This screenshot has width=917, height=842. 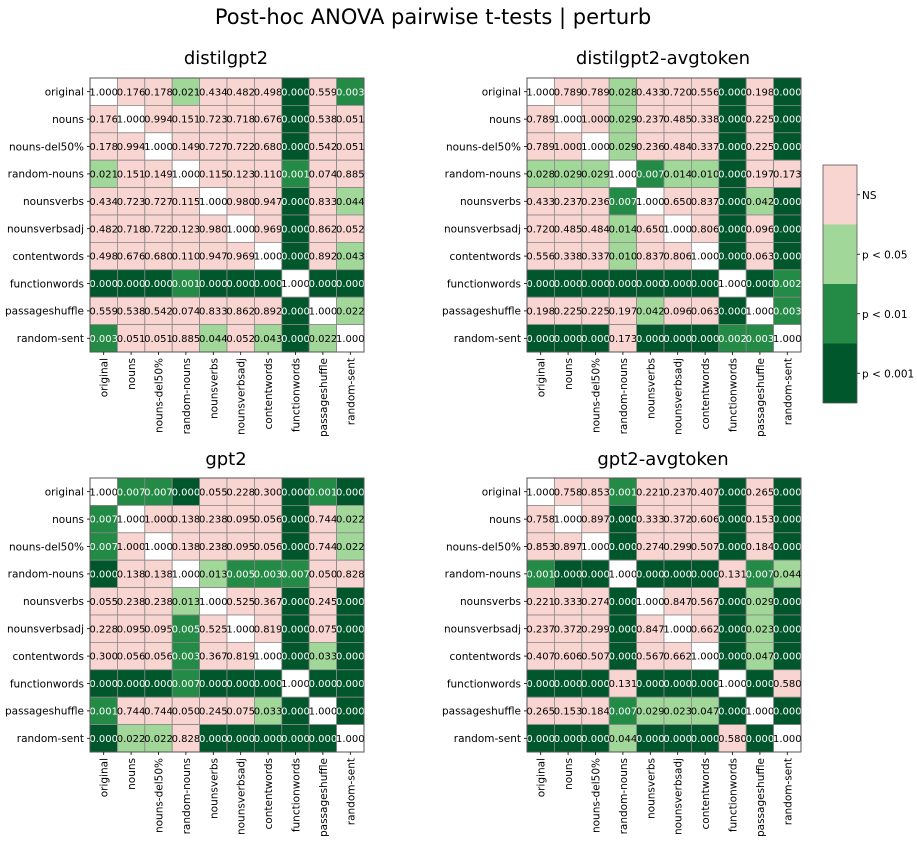 What do you see at coordinates (103, 657) in the screenshot?
I see `cell-value-label: 0.300` at bounding box center [103, 657].